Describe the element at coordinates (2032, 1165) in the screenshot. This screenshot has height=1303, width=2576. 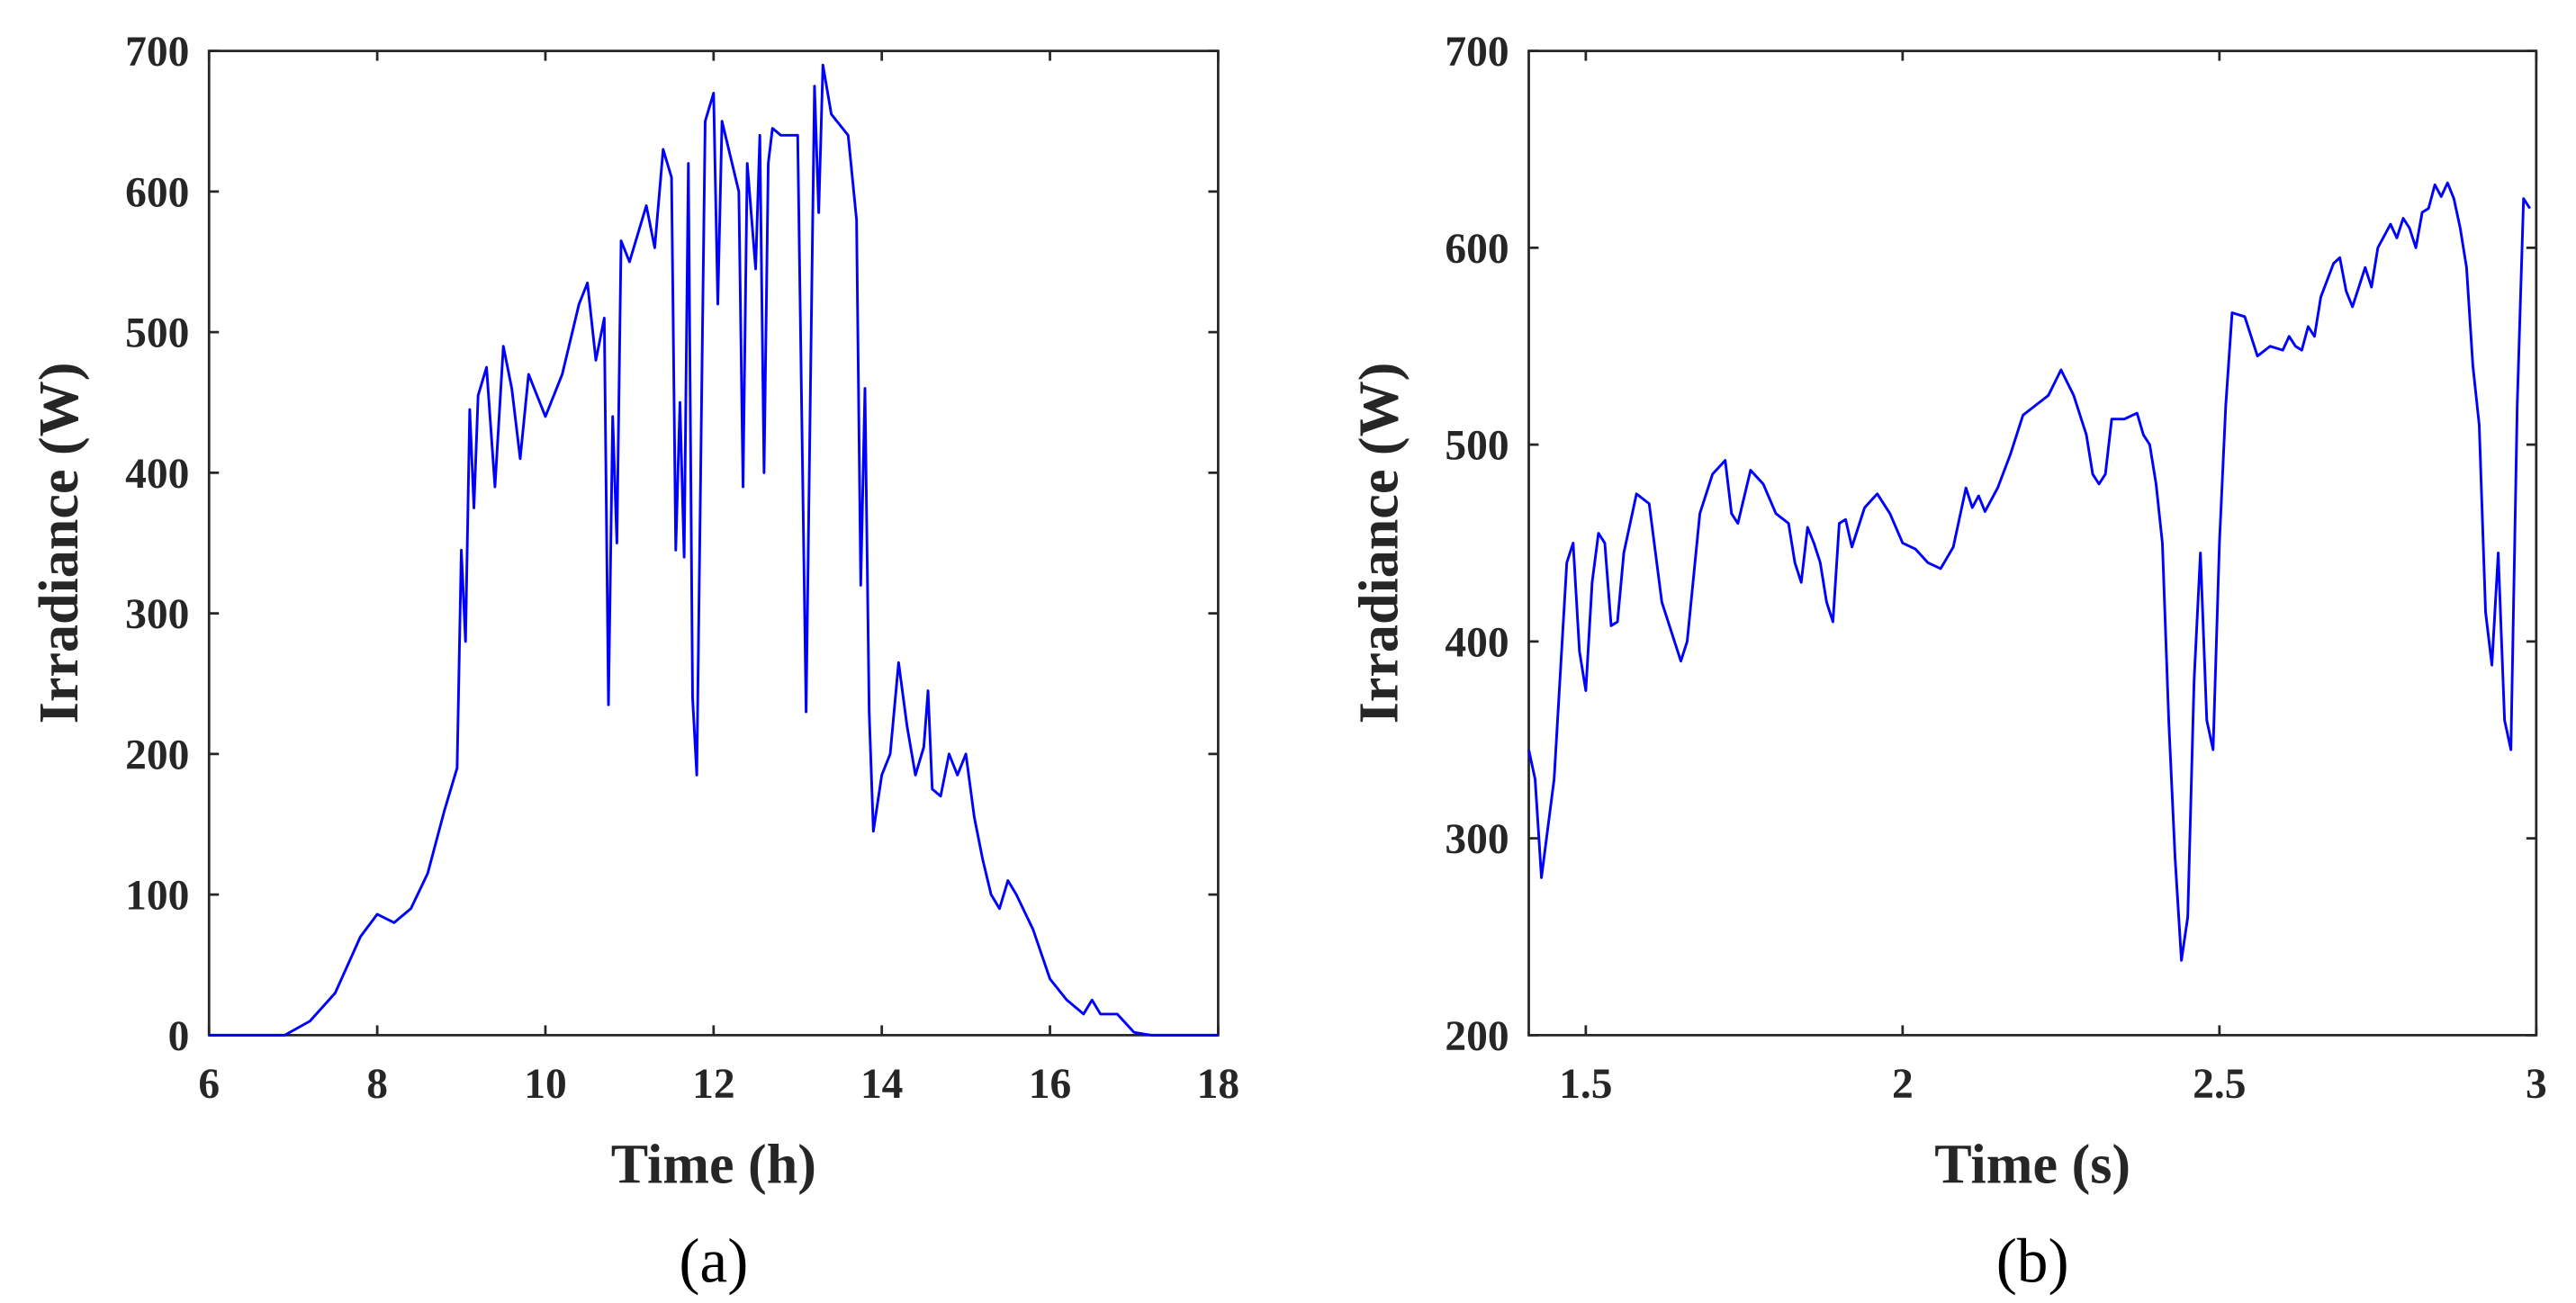
I see `x-axis-label: Time (s)` at that location.